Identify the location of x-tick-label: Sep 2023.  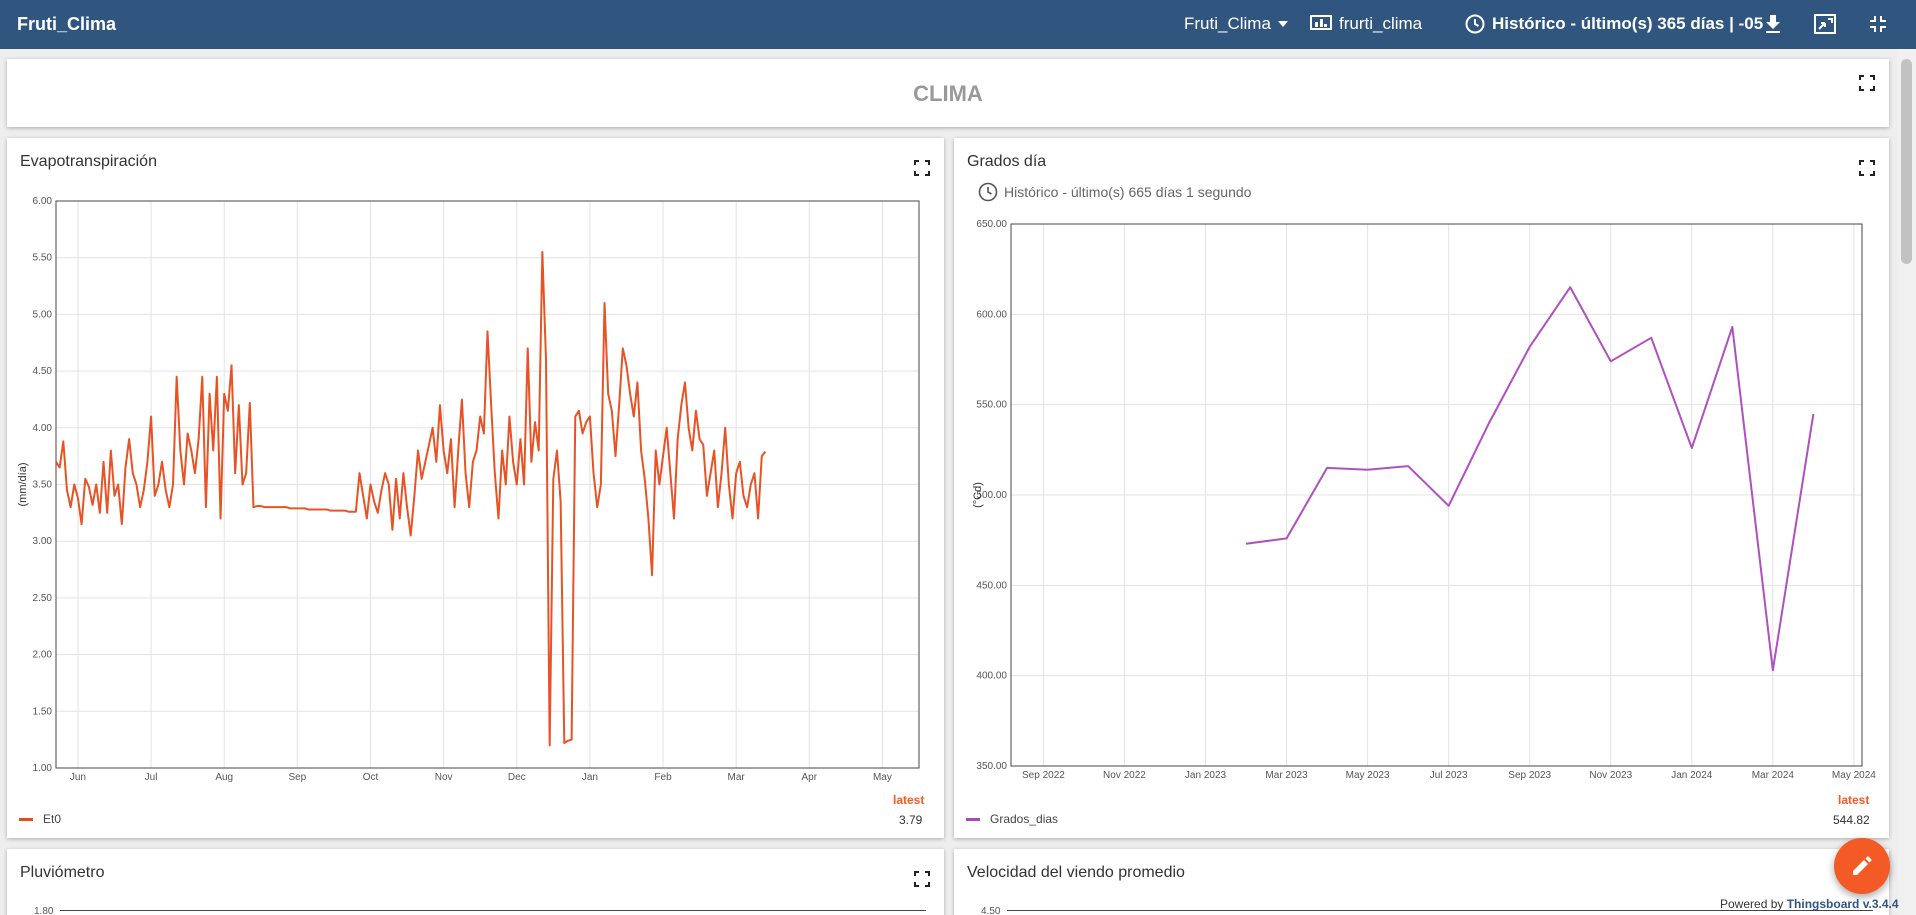
(1529, 775).